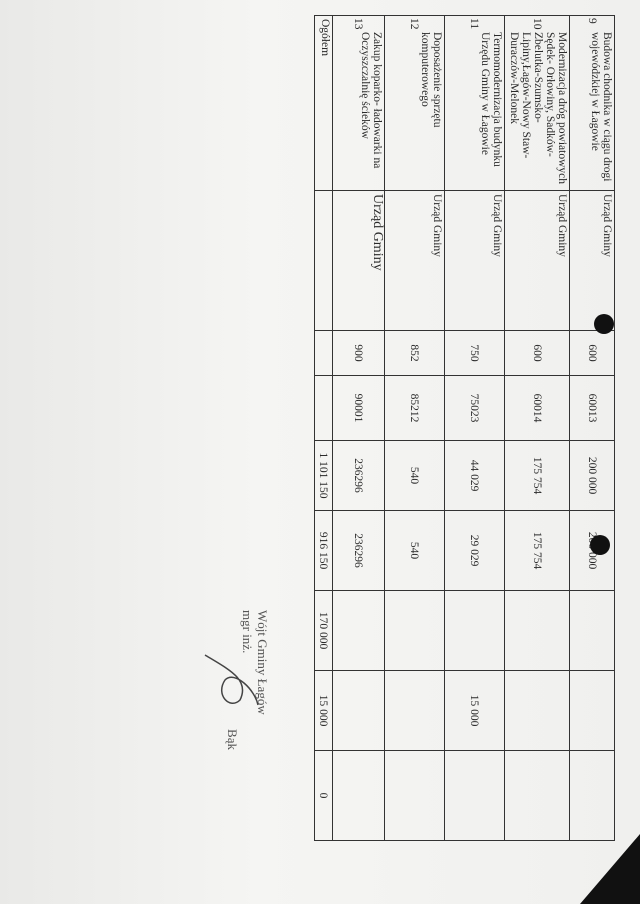 Image resolution: width=640 pixels, height=904 pixels. What do you see at coordinates (323, 710) in the screenshot?
I see `total-c8: 15 000` at bounding box center [323, 710].